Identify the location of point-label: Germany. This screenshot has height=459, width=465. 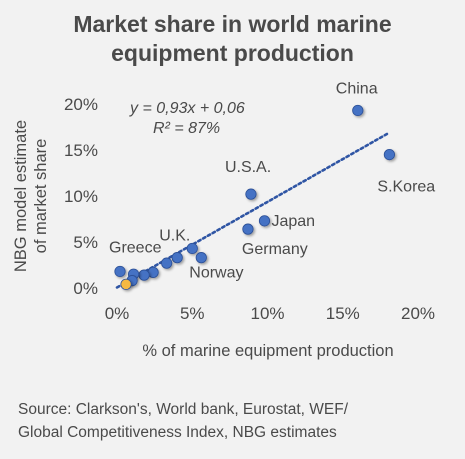
(275, 249).